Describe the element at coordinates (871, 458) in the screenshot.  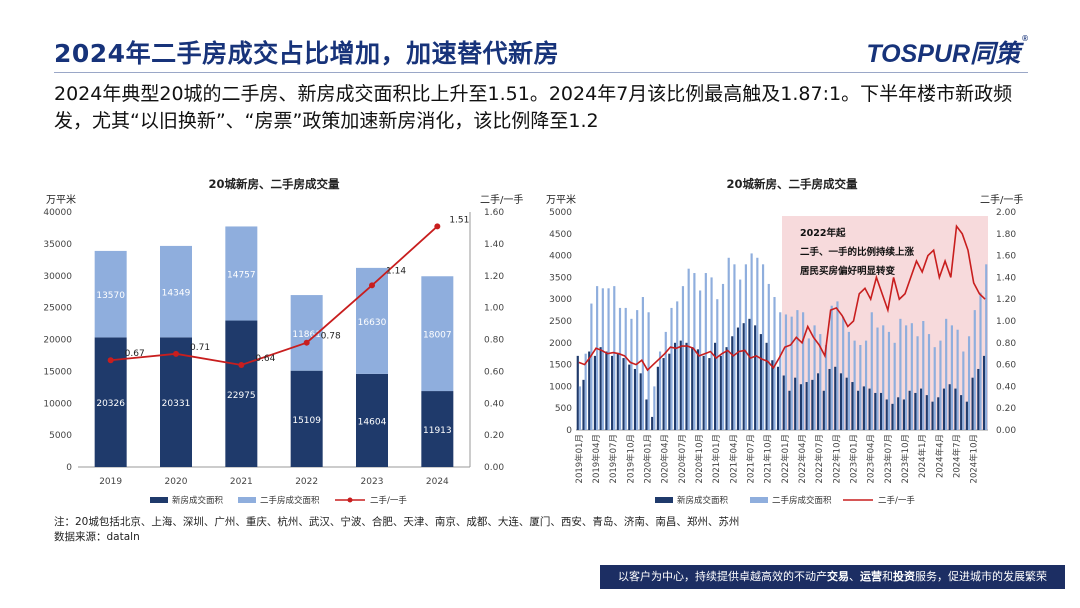
I see `chart2-x-tick: 2023年04月` at that location.